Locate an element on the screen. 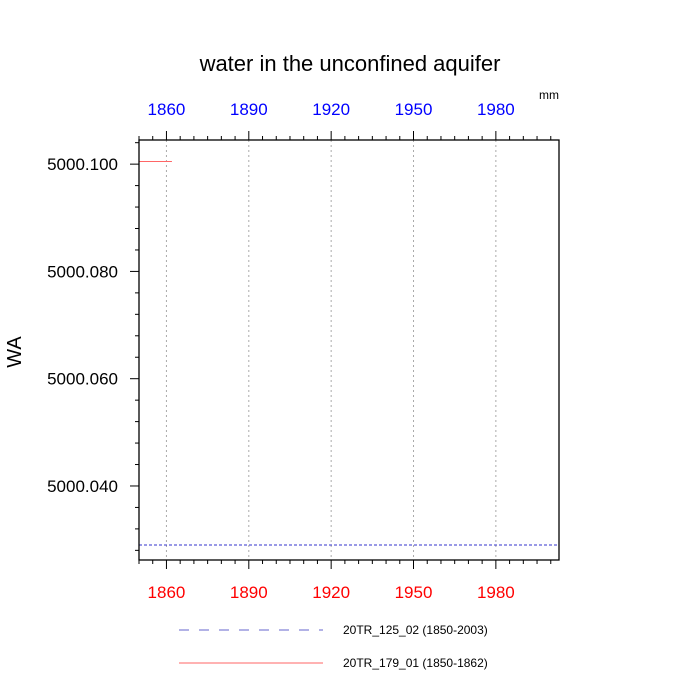 This screenshot has width=700, height=700. legend-label-1: 20TR_125_02 (1850-2003) is located at coordinates (415, 630).